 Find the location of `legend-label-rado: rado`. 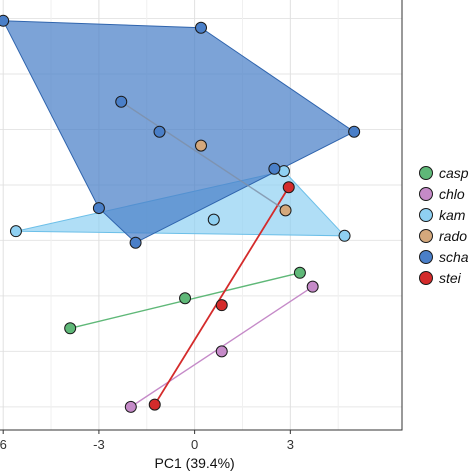

legend-label-rado: rado is located at coordinates (453, 236).